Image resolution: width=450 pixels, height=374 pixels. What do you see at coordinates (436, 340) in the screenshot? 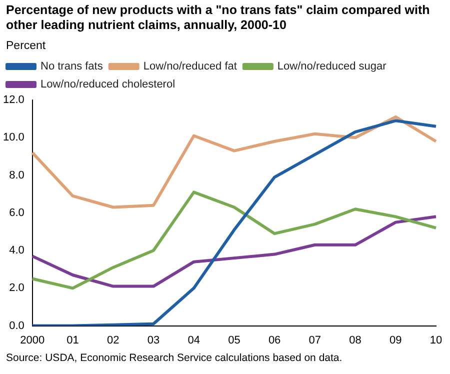
I see `x-tick-label: 10` at bounding box center [436, 340].